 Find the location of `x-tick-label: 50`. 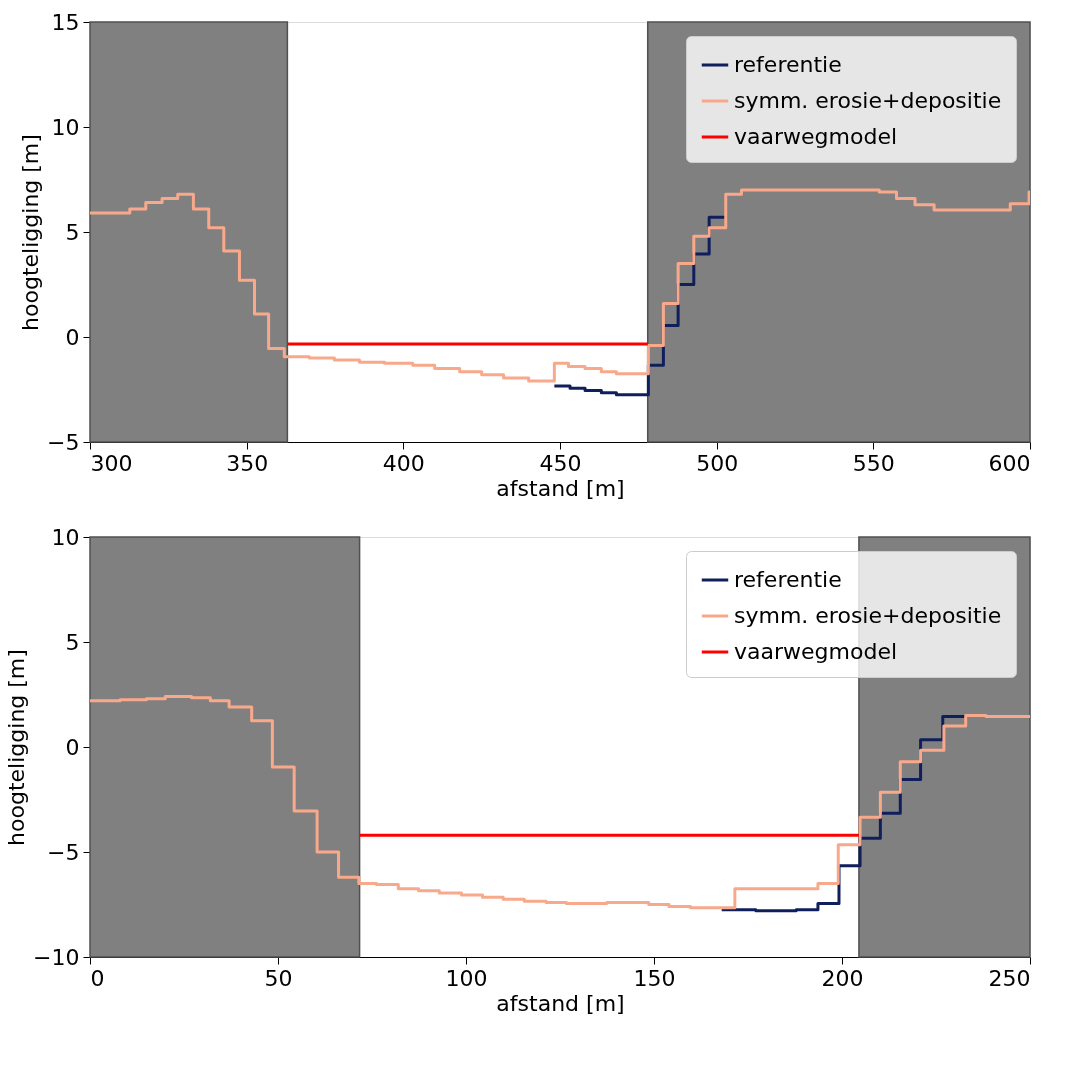

x-tick-label: 50 is located at coordinates (278, 978).